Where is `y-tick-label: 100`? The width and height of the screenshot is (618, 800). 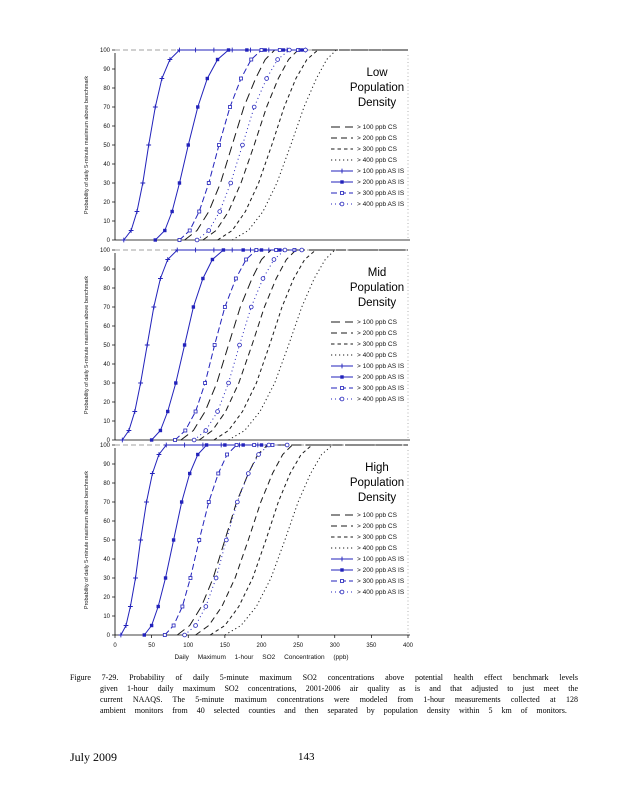 y-tick-label: 100 is located at coordinates (105, 446).